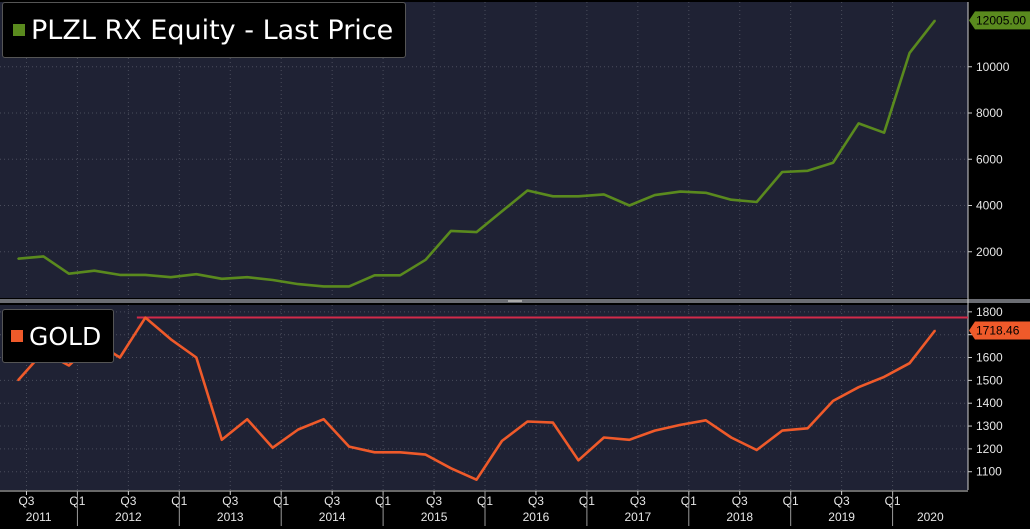 The width and height of the screenshot is (1030, 529). Describe the element at coordinates (930, 517) in the screenshot. I see `year-label-9: 2020` at that location.